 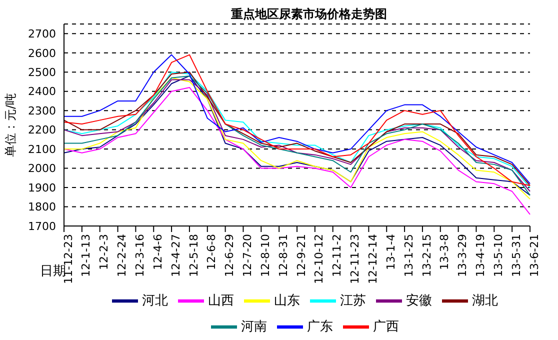 I want to click on legend-label: 广东, so click(x=320, y=327).